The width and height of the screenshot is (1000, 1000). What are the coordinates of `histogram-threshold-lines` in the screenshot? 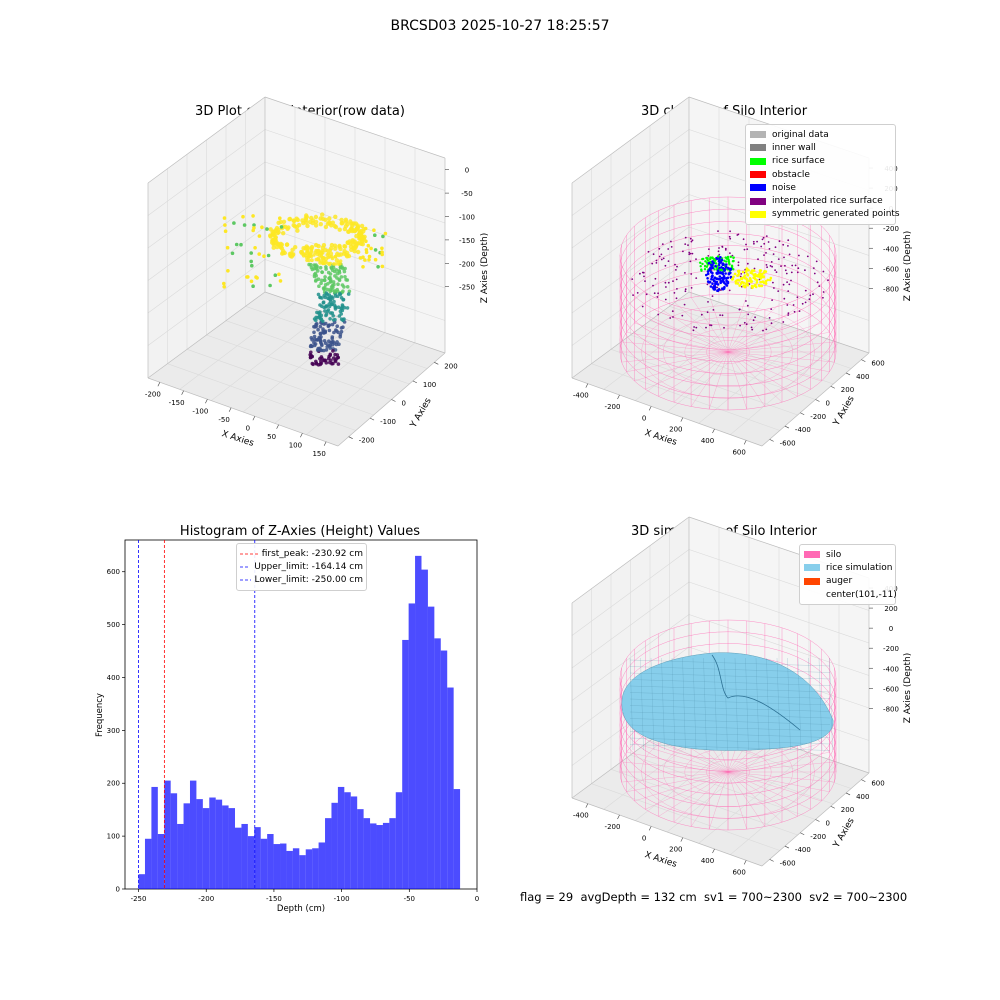 It's located at (197, 714).